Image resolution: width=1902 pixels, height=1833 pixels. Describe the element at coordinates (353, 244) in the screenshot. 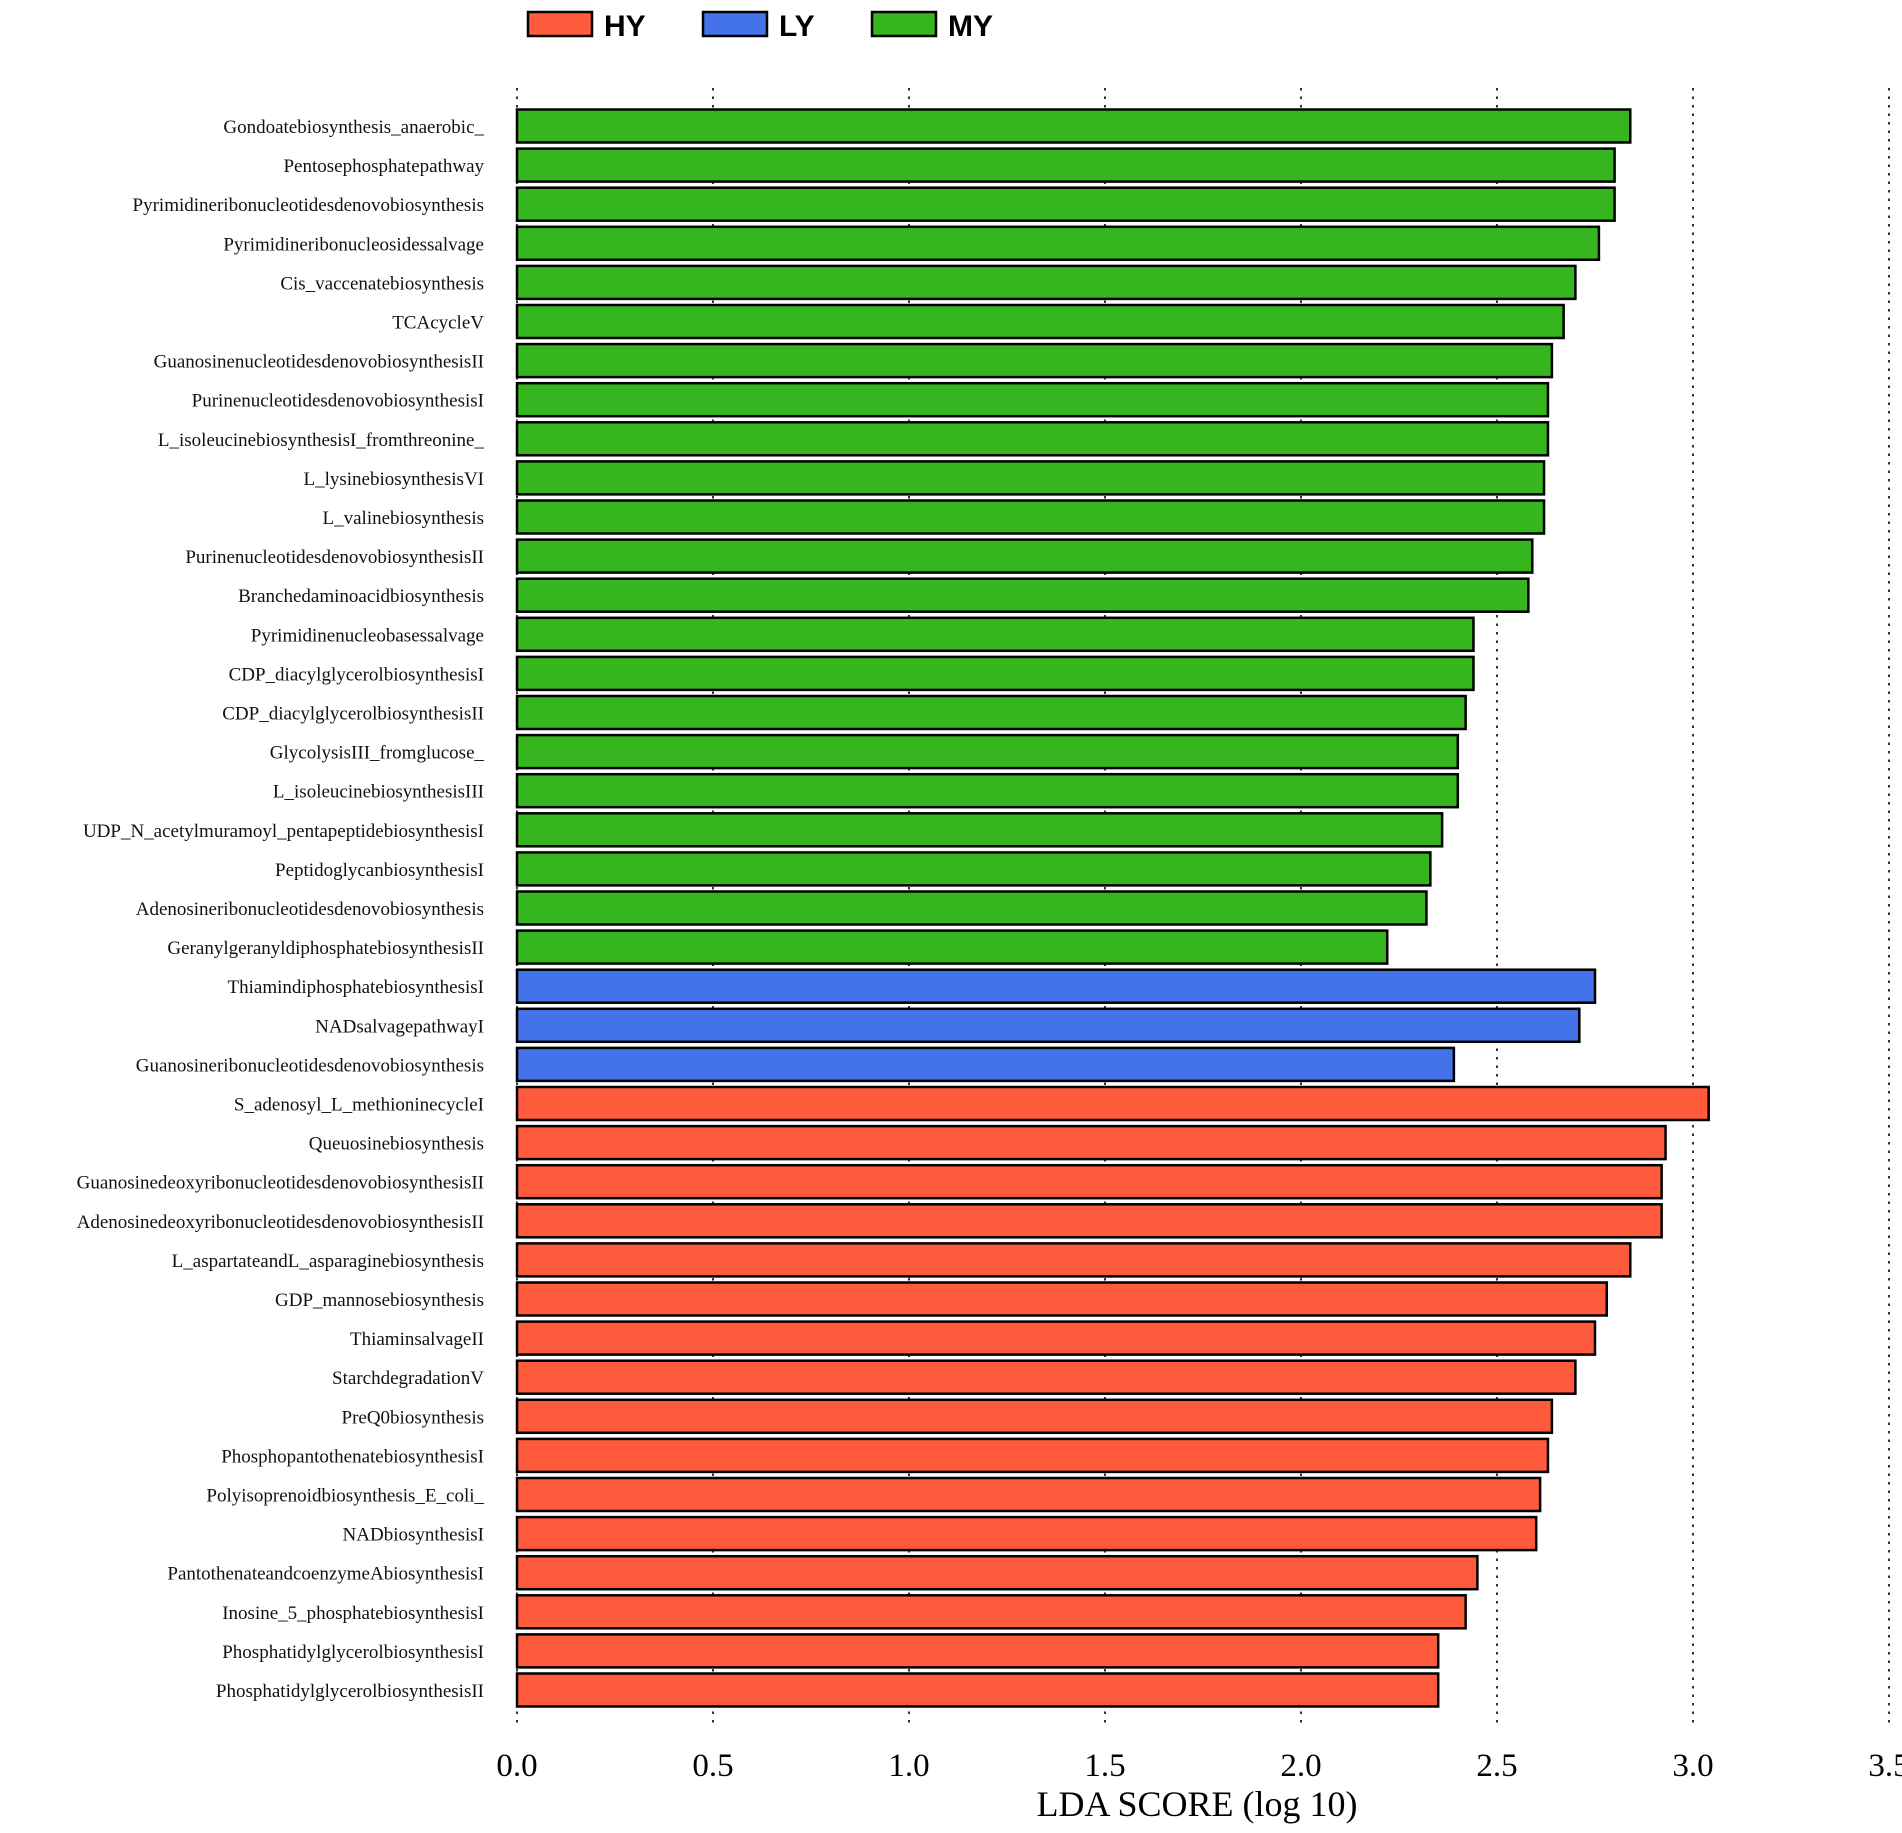

I see `category-label-pyrimidineribonucleosidessalvage: Pyrimidineribonucleosidessalvage` at that location.